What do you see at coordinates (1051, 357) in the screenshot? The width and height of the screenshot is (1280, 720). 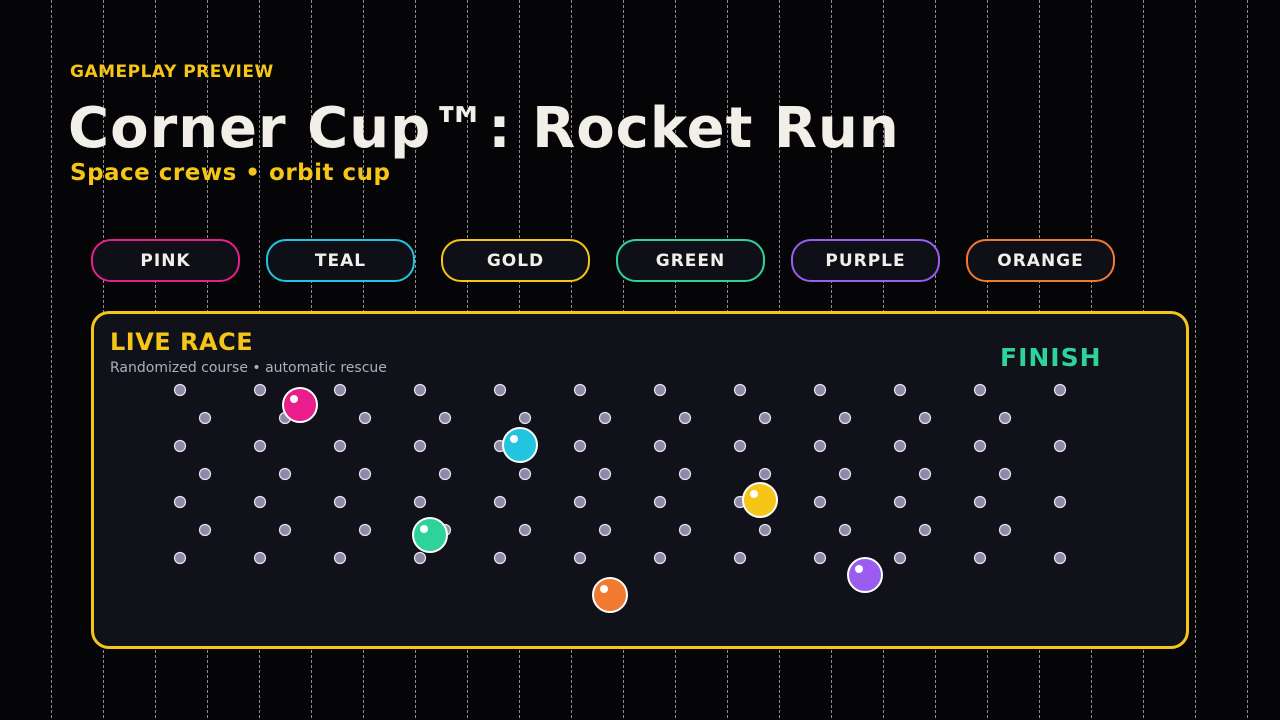 I see `finish-label: FINISH` at bounding box center [1051, 357].